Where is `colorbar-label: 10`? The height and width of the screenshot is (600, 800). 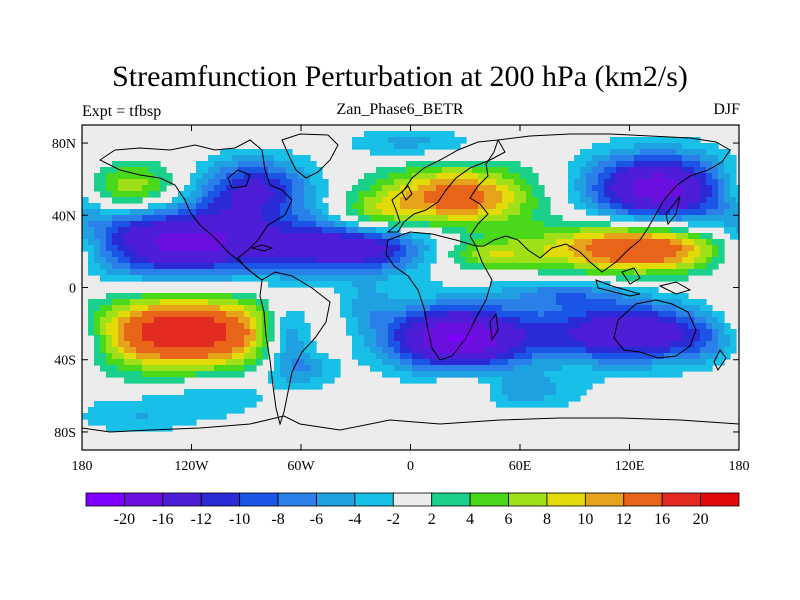
colorbar-label: 10 is located at coordinates (585, 519).